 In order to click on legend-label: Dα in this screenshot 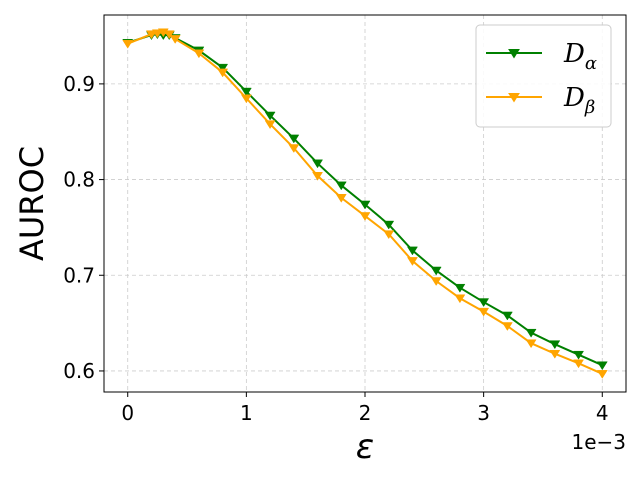, I will do `click(580, 56)`.